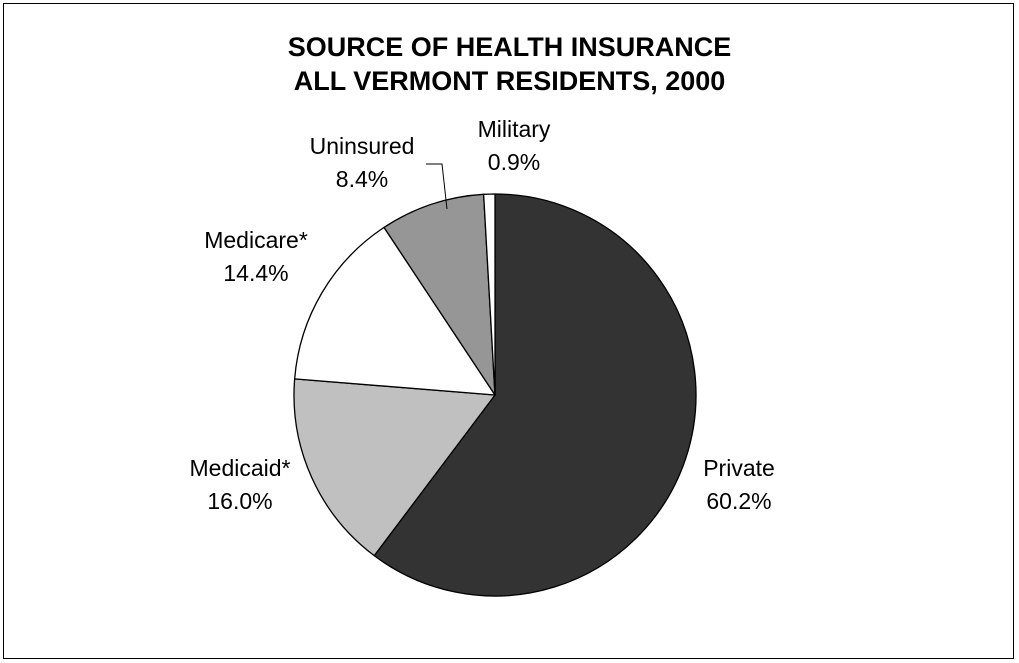 The width and height of the screenshot is (1019, 663). What do you see at coordinates (738, 501) in the screenshot?
I see `slice-value-private: 60.2%` at bounding box center [738, 501].